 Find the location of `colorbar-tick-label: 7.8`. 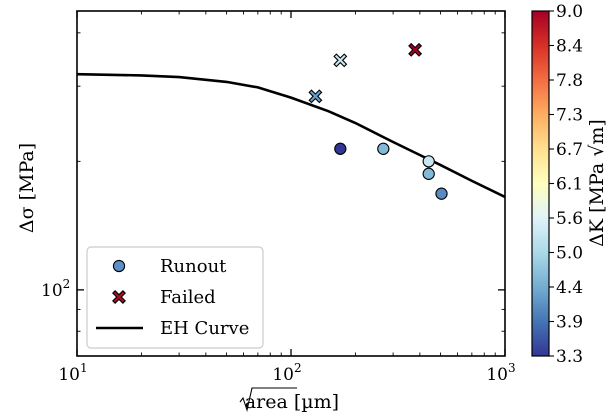

colorbar-tick-label: 7.8 is located at coordinates (569, 81).